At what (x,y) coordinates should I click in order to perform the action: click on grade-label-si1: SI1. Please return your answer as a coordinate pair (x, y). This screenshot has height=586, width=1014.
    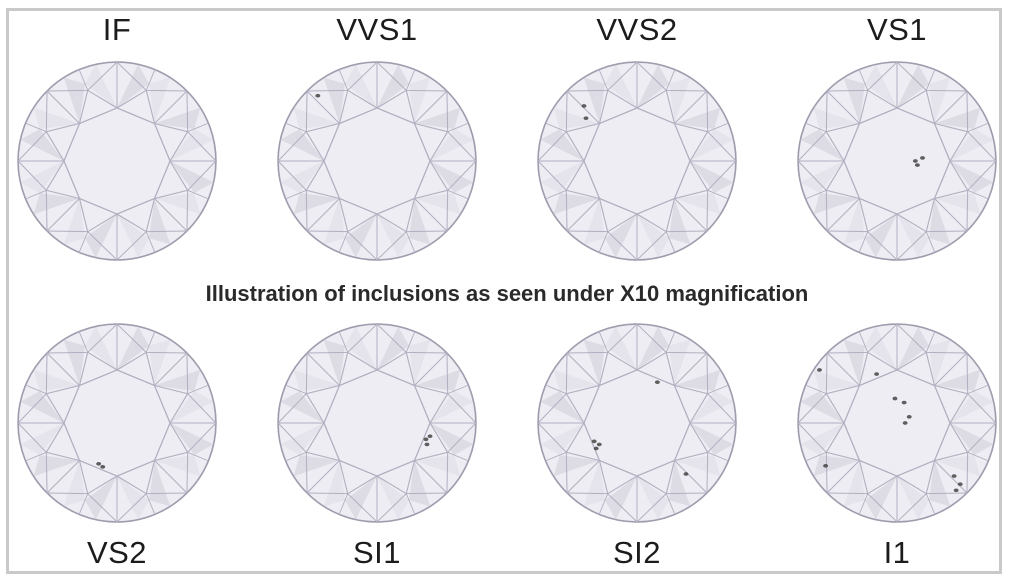
    Looking at the image, I should click on (377, 552).